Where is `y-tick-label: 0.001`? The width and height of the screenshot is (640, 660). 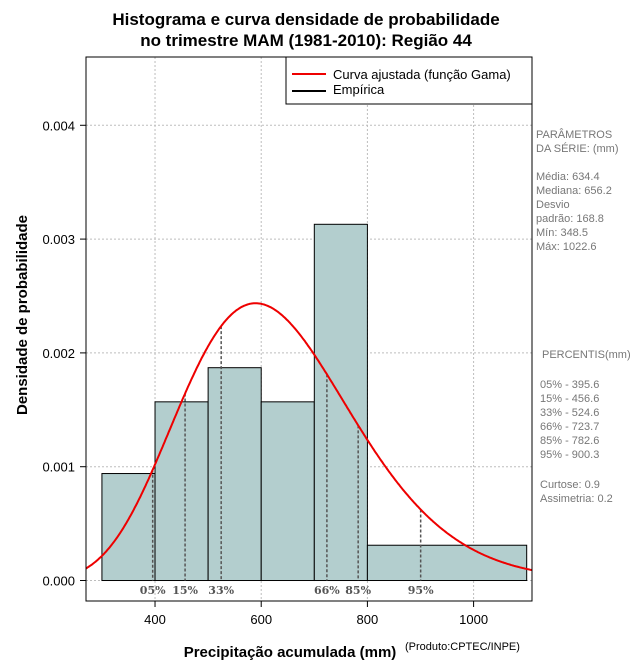
y-tick-label: 0.001 is located at coordinates (58, 467).